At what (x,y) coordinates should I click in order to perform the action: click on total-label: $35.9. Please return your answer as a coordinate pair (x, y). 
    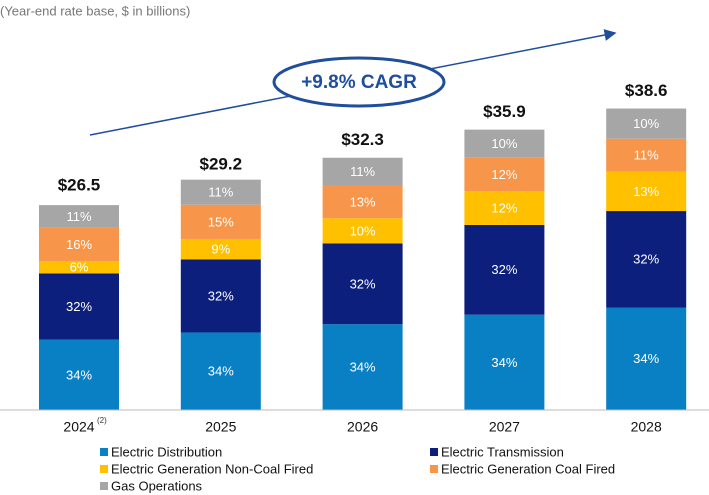
    Looking at the image, I should click on (504, 111).